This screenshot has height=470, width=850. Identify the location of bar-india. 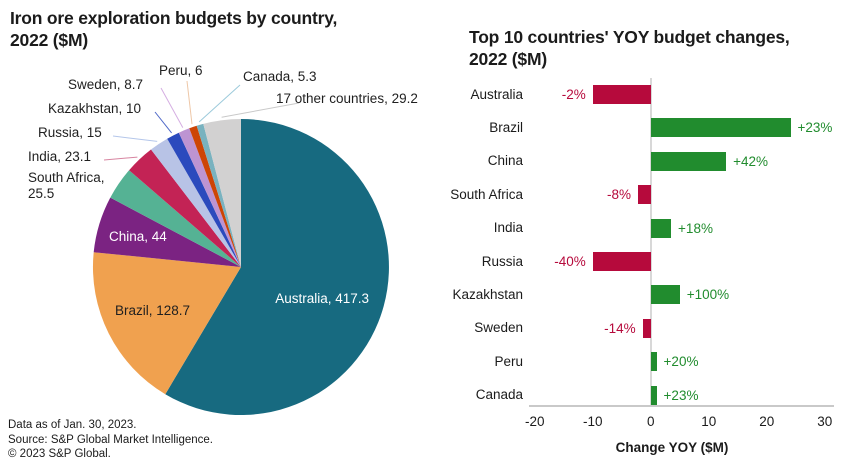
(661, 228).